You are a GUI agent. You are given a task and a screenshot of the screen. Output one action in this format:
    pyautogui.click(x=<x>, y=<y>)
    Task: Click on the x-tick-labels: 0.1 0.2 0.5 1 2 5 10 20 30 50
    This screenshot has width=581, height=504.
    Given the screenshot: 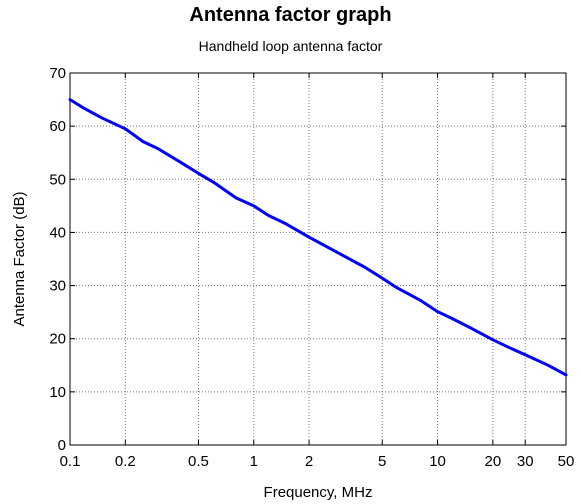 What is the action you would take?
    pyautogui.click(x=317, y=461)
    